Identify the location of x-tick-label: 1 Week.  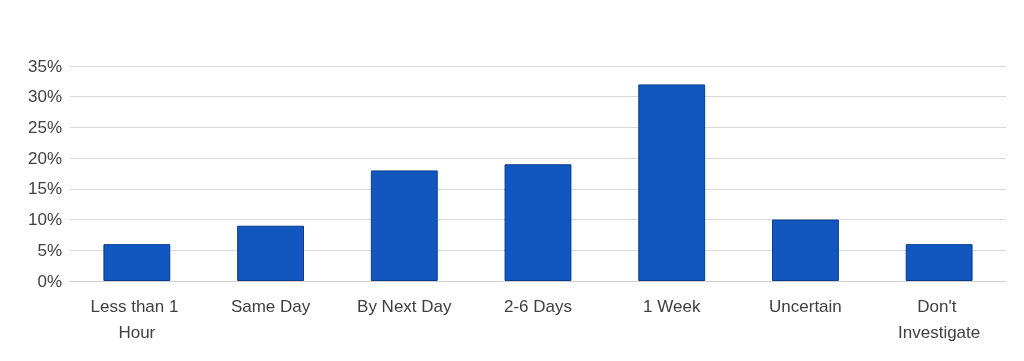
(672, 306).